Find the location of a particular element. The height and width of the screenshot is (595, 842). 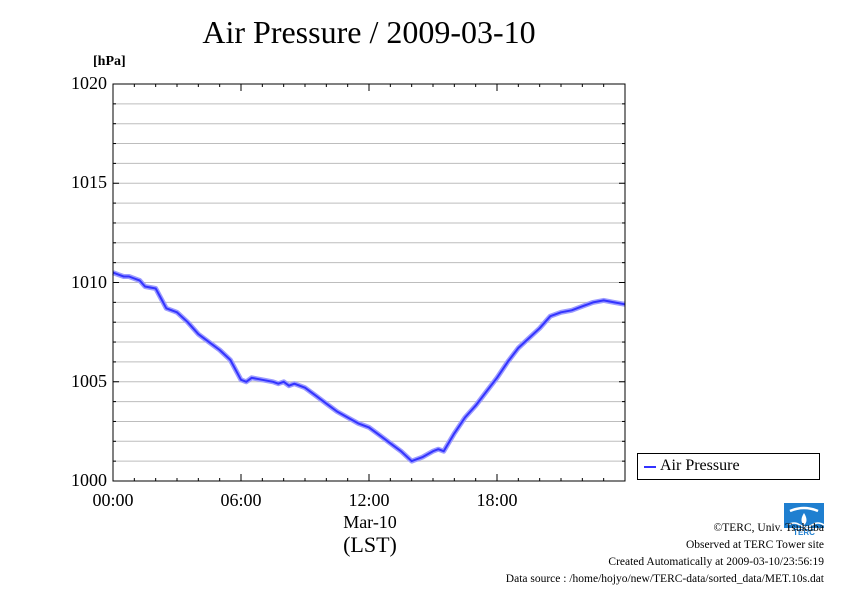

y-tick-label: 1015 is located at coordinates (89, 182).